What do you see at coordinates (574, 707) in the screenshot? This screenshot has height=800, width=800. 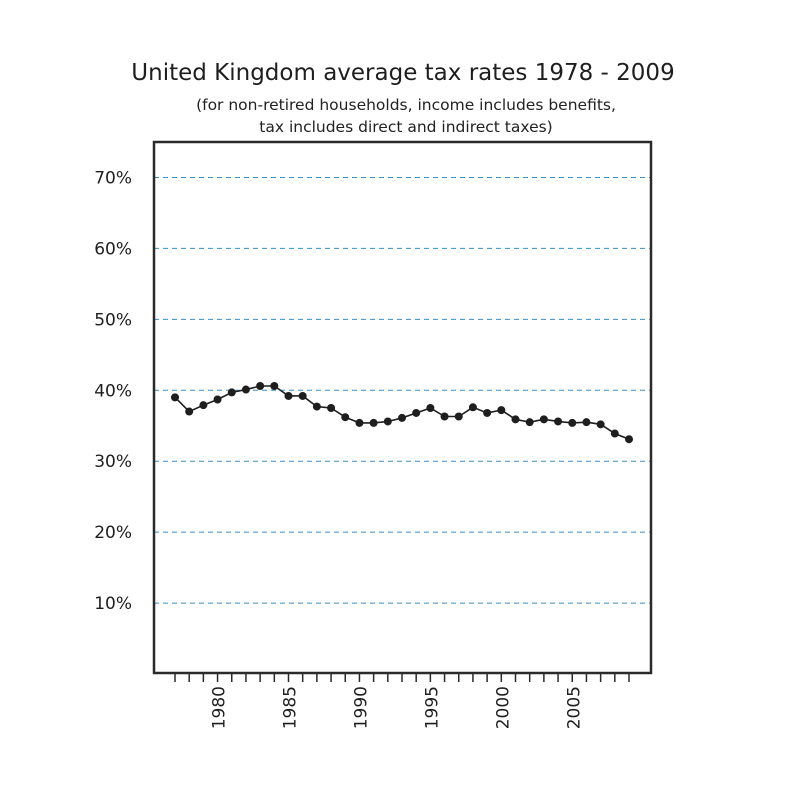 I see `x-tick-label: 2005` at bounding box center [574, 707].